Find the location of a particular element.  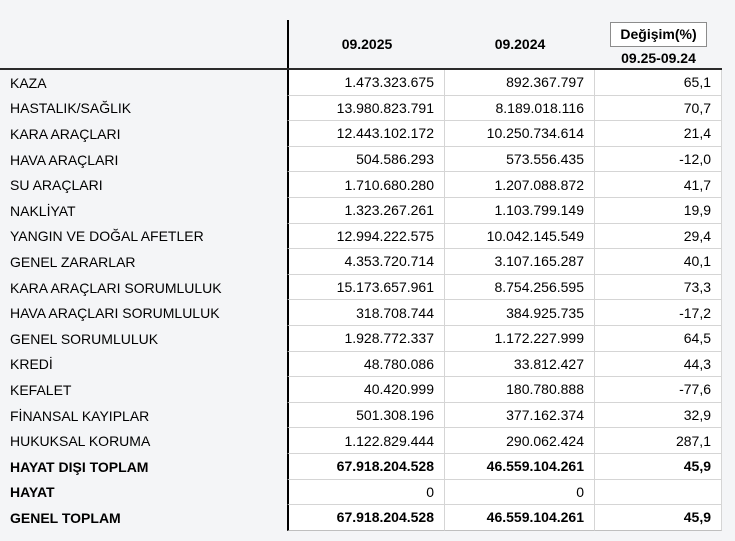

row-label: KARA ARAÇLARI is located at coordinates (65, 133).